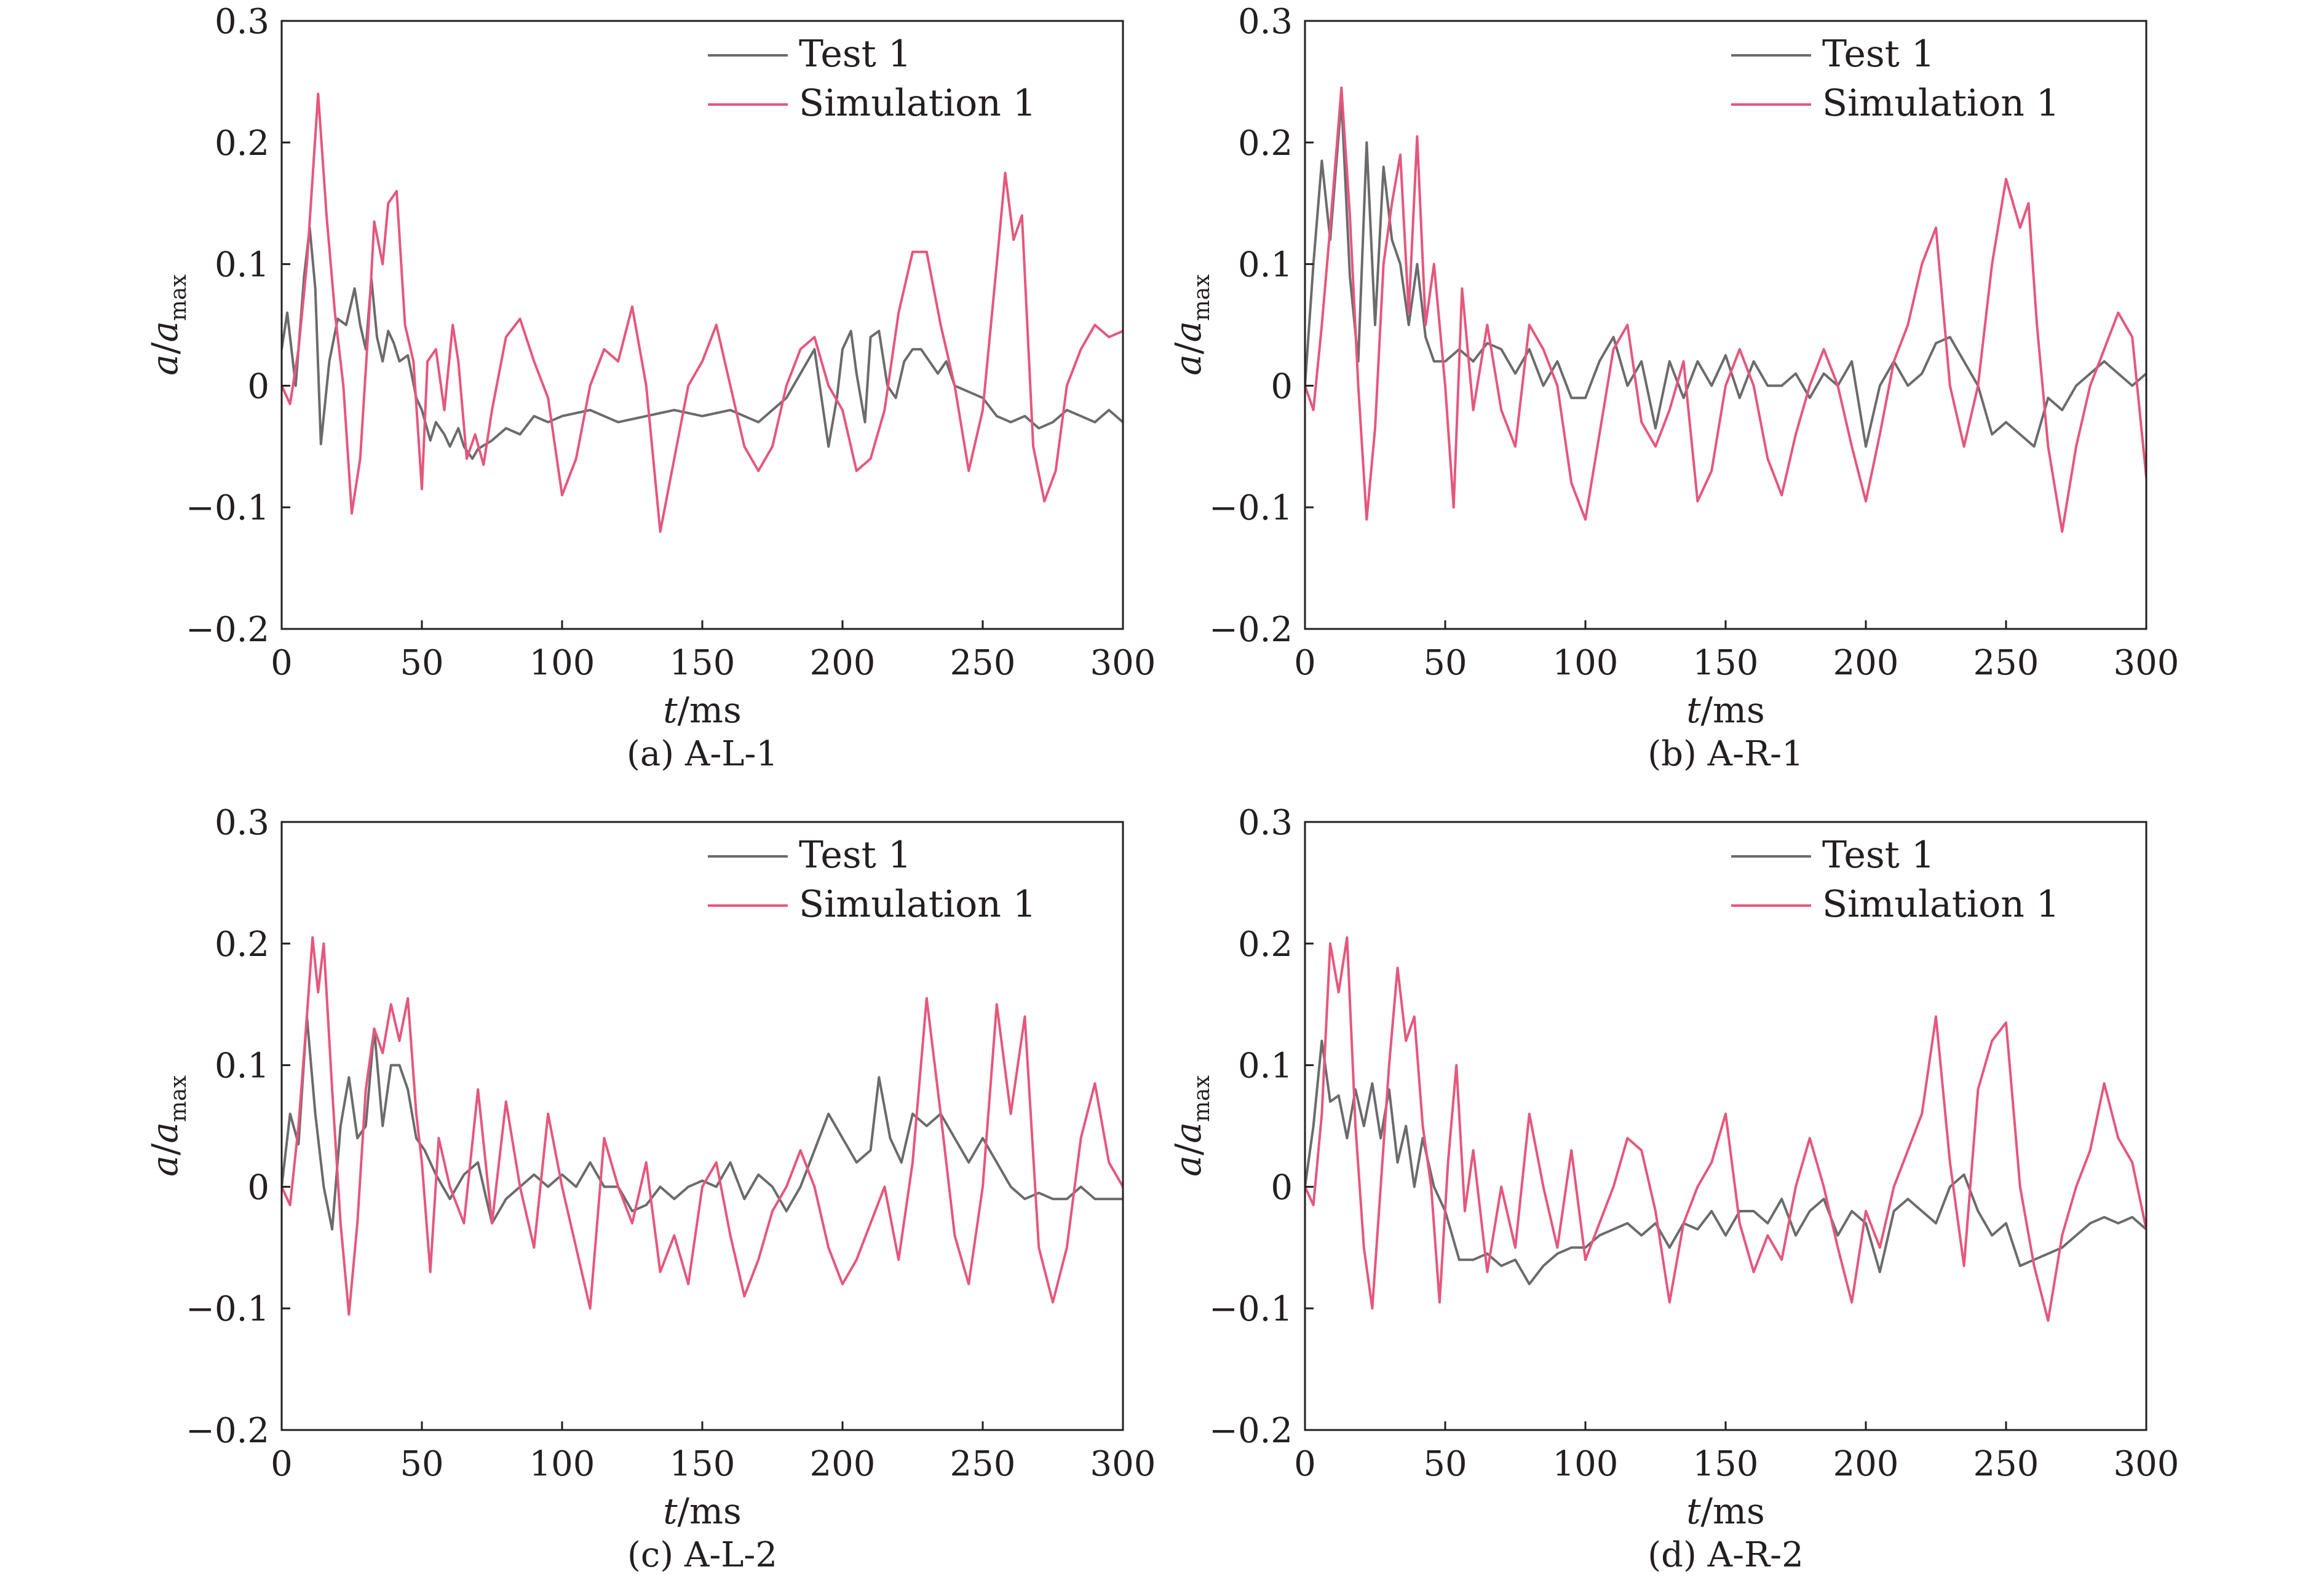  I want to click on panel-caption: (d) A-R-2, so click(1726, 1555).